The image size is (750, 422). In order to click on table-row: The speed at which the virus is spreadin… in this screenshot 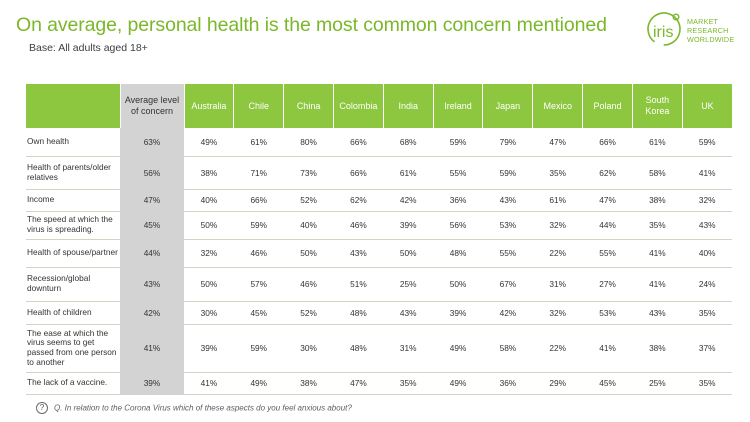, I will do `click(379, 225)`.